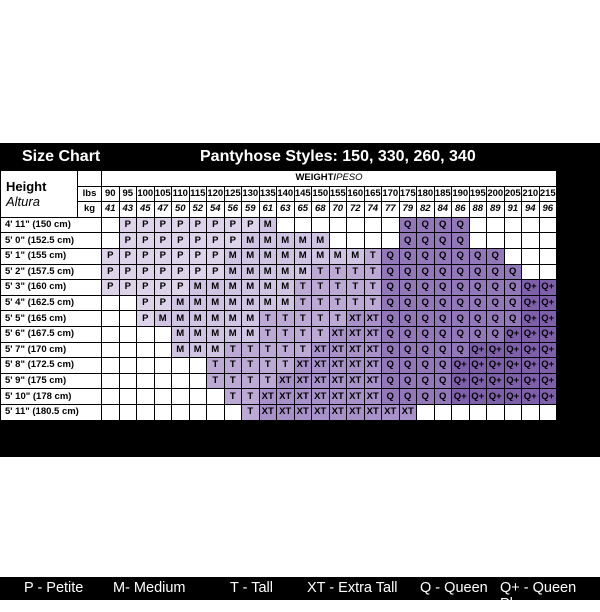 This screenshot has height=612, width=600. Describe the element at coordinates (251, 588) in the screenshot. I see `legend-tall: T - Tall` at that location.